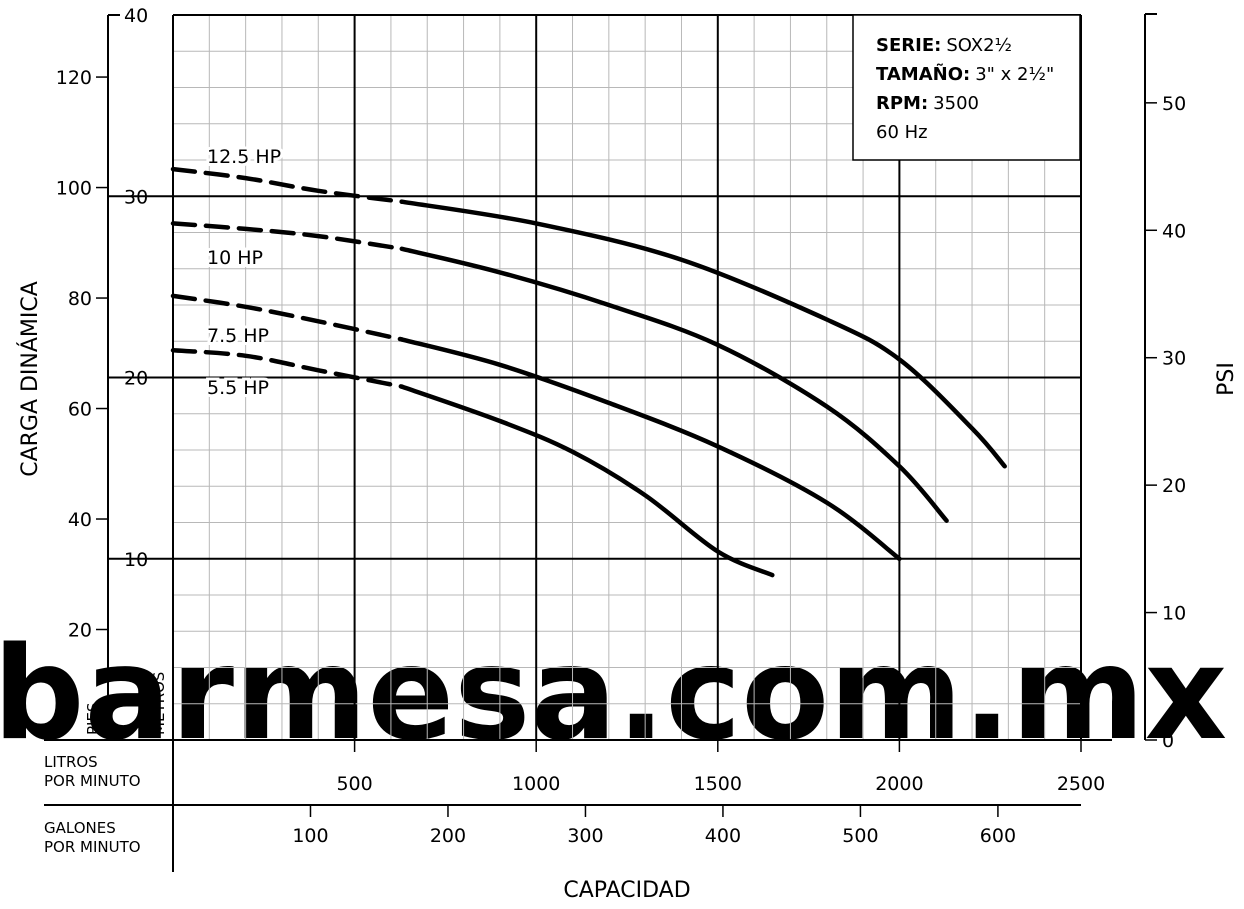 The height and width of the screenshot is (909, 1244). What do you see at coordinates (723, 836) in the screenshot?
I see `gpm-tick-label: 400` at bounding box center [723, 836].